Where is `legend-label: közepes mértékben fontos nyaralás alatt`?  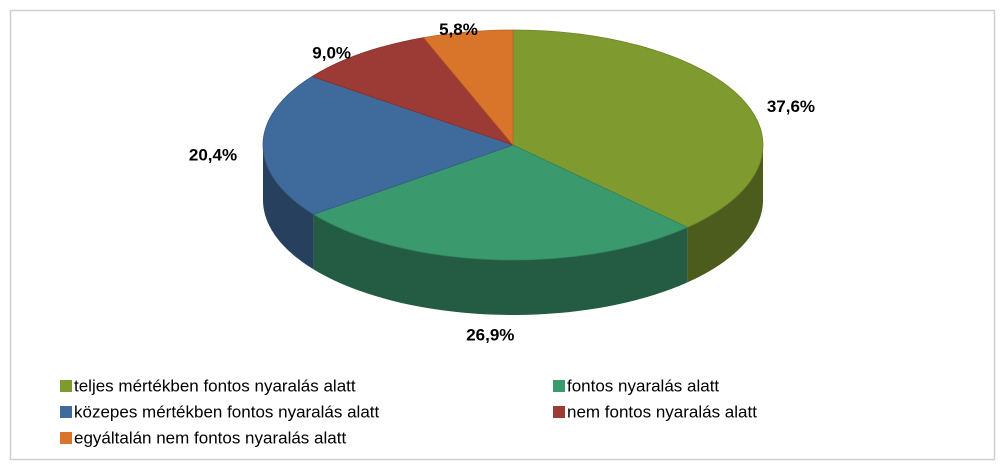 legend-label: közepes mértékben fontos nyaralás alatt is located at coordinates (227, 411).